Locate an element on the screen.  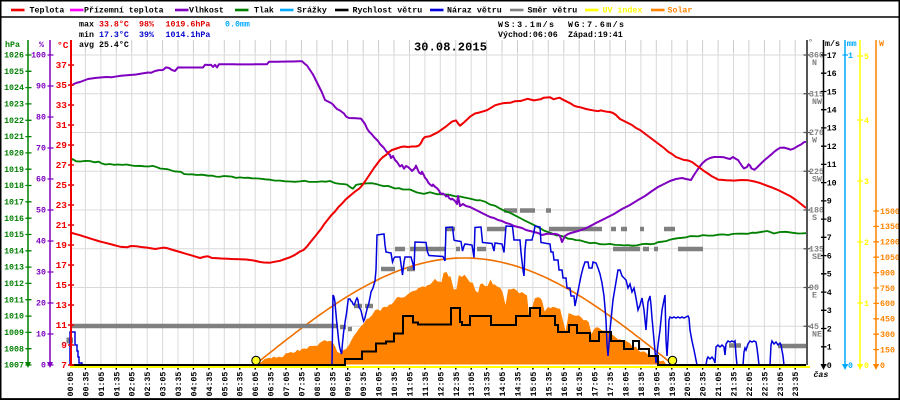
svg-text: 1014.1hPa is located at coordinates (188, 35).